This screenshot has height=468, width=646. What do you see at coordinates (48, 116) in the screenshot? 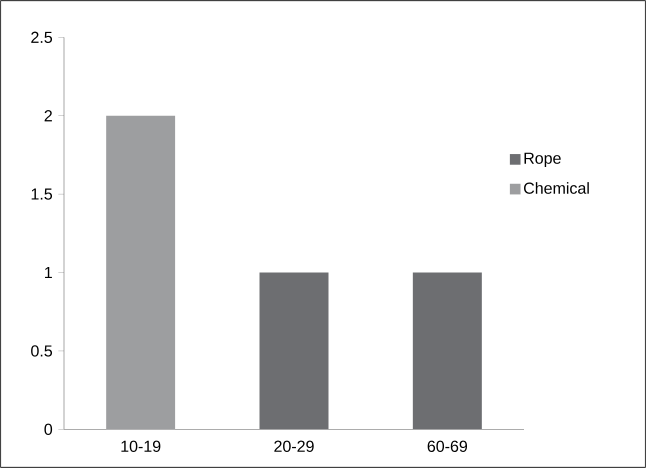
I see `y-tick-label: 2` at bounding box center [48, 116].